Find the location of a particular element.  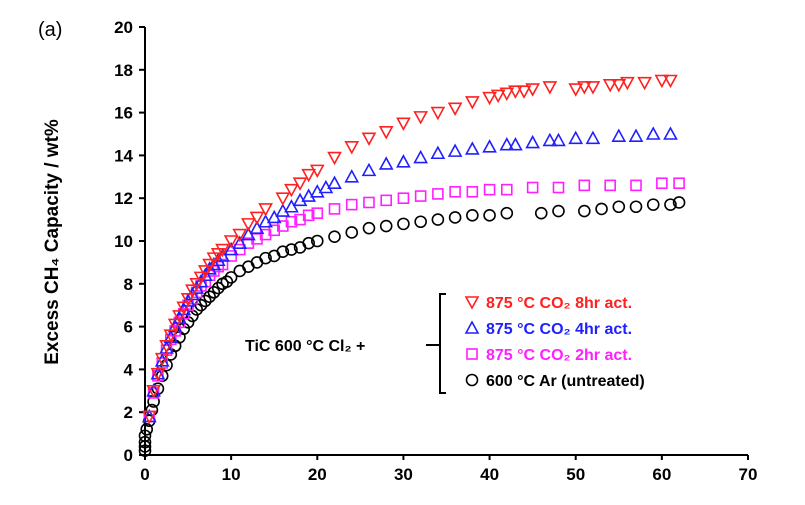

y-tick-label: 12 is located at coordinates (123, 198).